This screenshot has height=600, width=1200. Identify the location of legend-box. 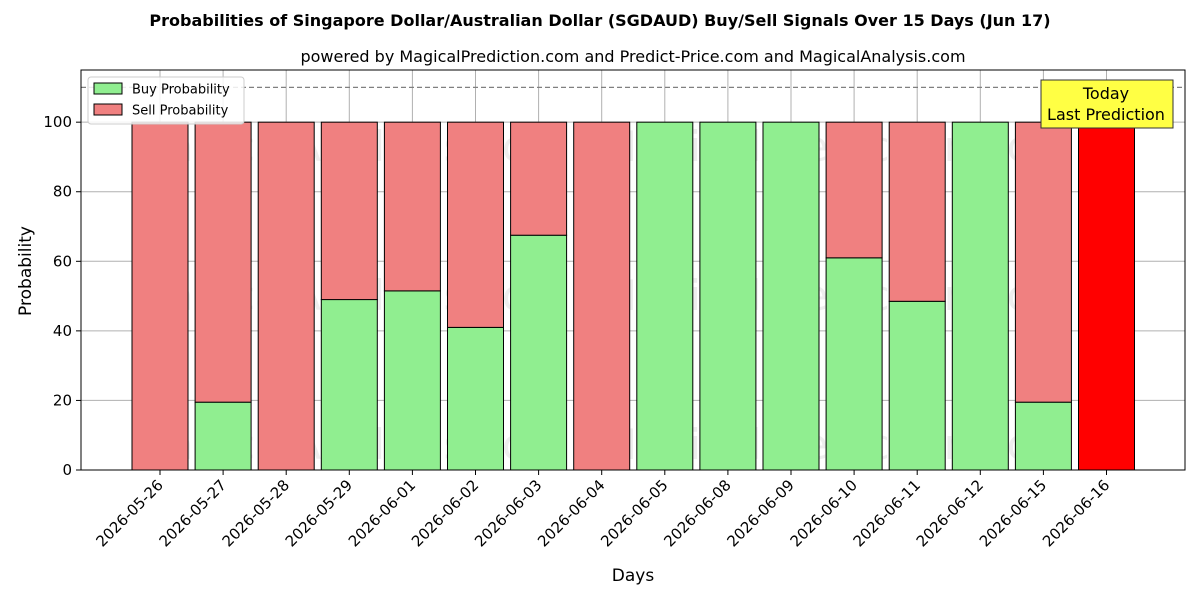
(166, 100).